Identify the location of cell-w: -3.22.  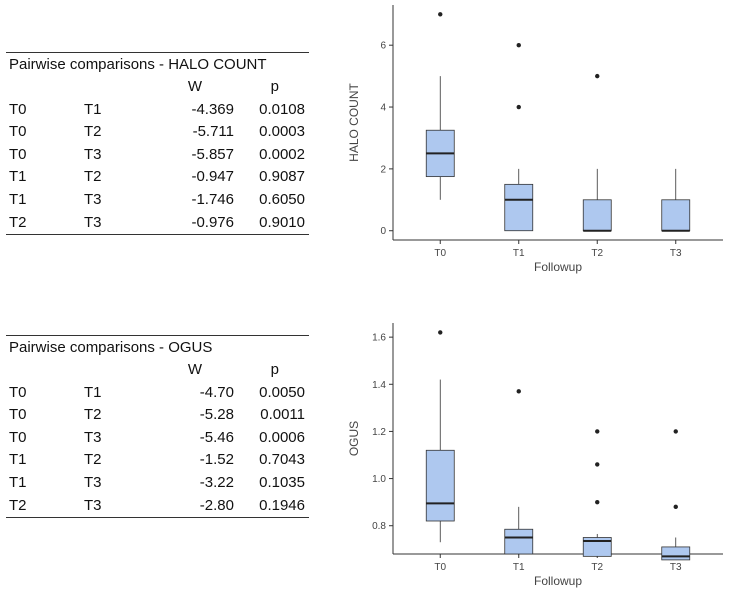
(216, 482).